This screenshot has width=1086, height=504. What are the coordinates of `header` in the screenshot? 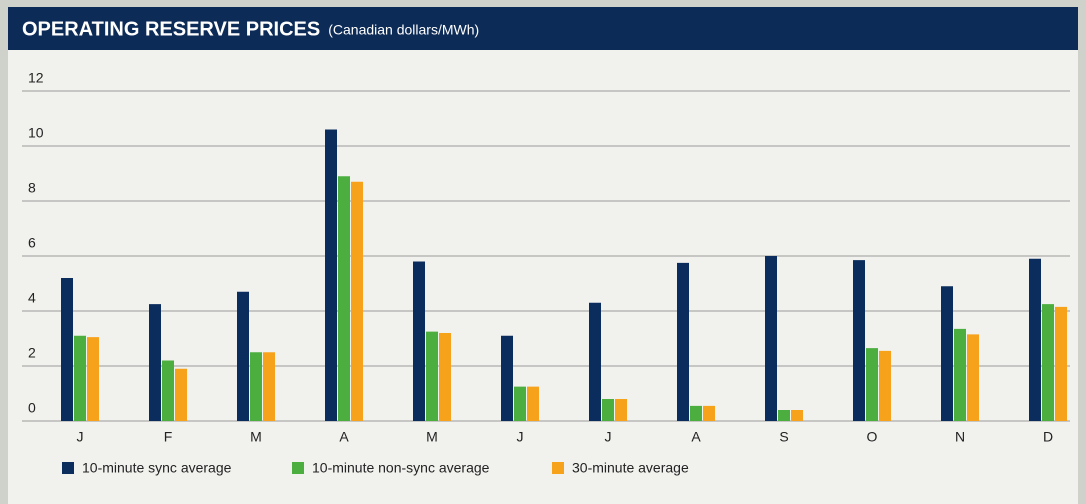 It's located at (543, 28).